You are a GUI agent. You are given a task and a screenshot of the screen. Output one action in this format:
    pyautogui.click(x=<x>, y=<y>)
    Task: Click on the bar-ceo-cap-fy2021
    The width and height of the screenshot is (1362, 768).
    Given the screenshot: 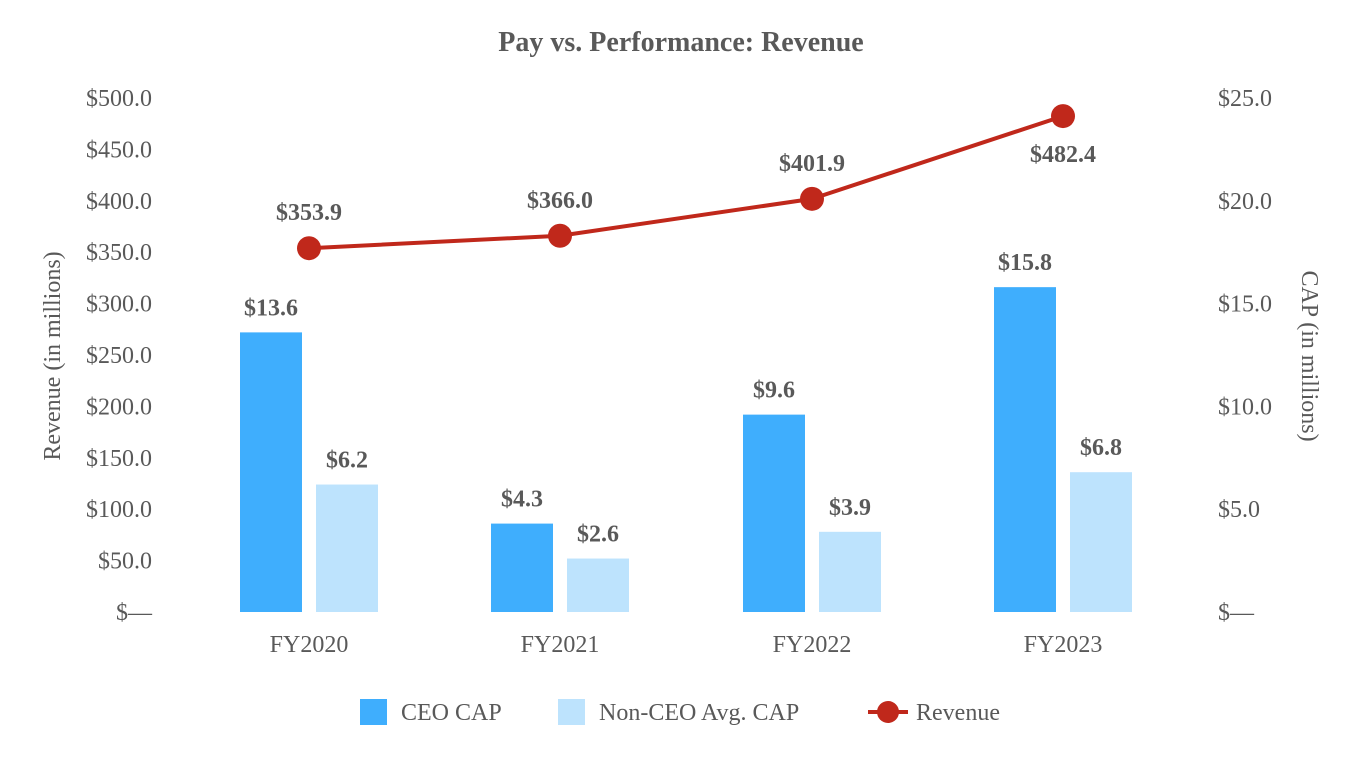 What is the action you would take?
    pyautogui.click(x=522, y=567)
    